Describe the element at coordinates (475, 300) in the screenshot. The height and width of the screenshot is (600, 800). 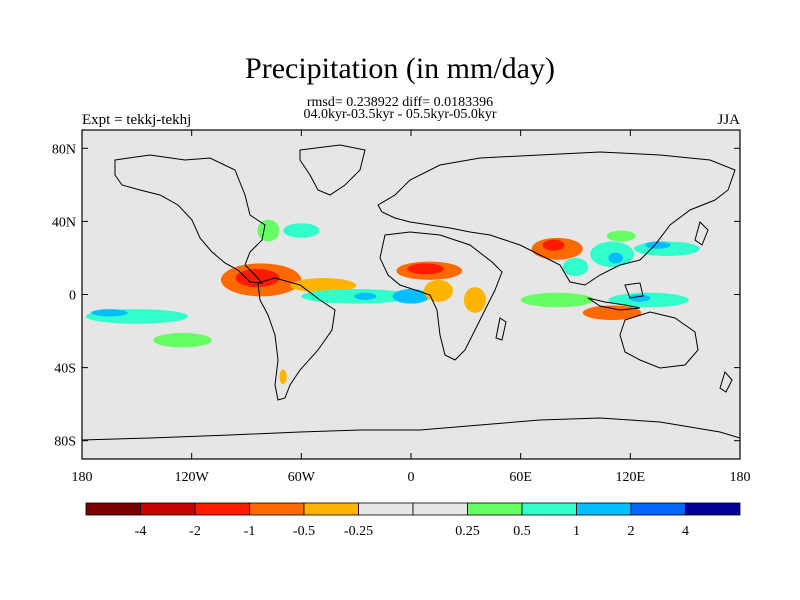
I see `anomaly-east-africa-dry` at that location.